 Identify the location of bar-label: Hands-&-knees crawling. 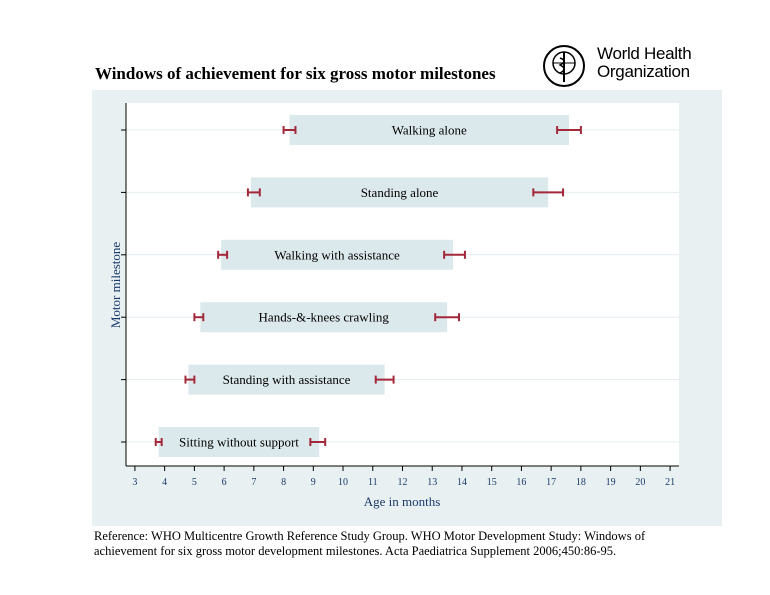
(324, 317).